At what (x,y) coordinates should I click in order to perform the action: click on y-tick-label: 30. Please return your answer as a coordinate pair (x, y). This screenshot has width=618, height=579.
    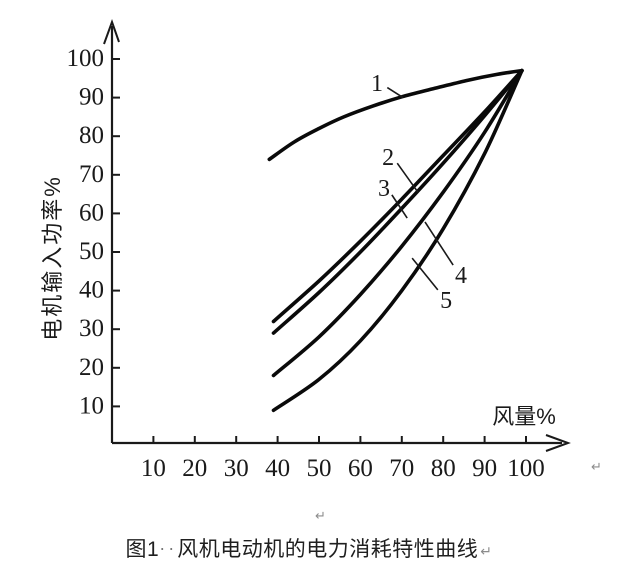
    Looking at the image, I should click on (91, 328).